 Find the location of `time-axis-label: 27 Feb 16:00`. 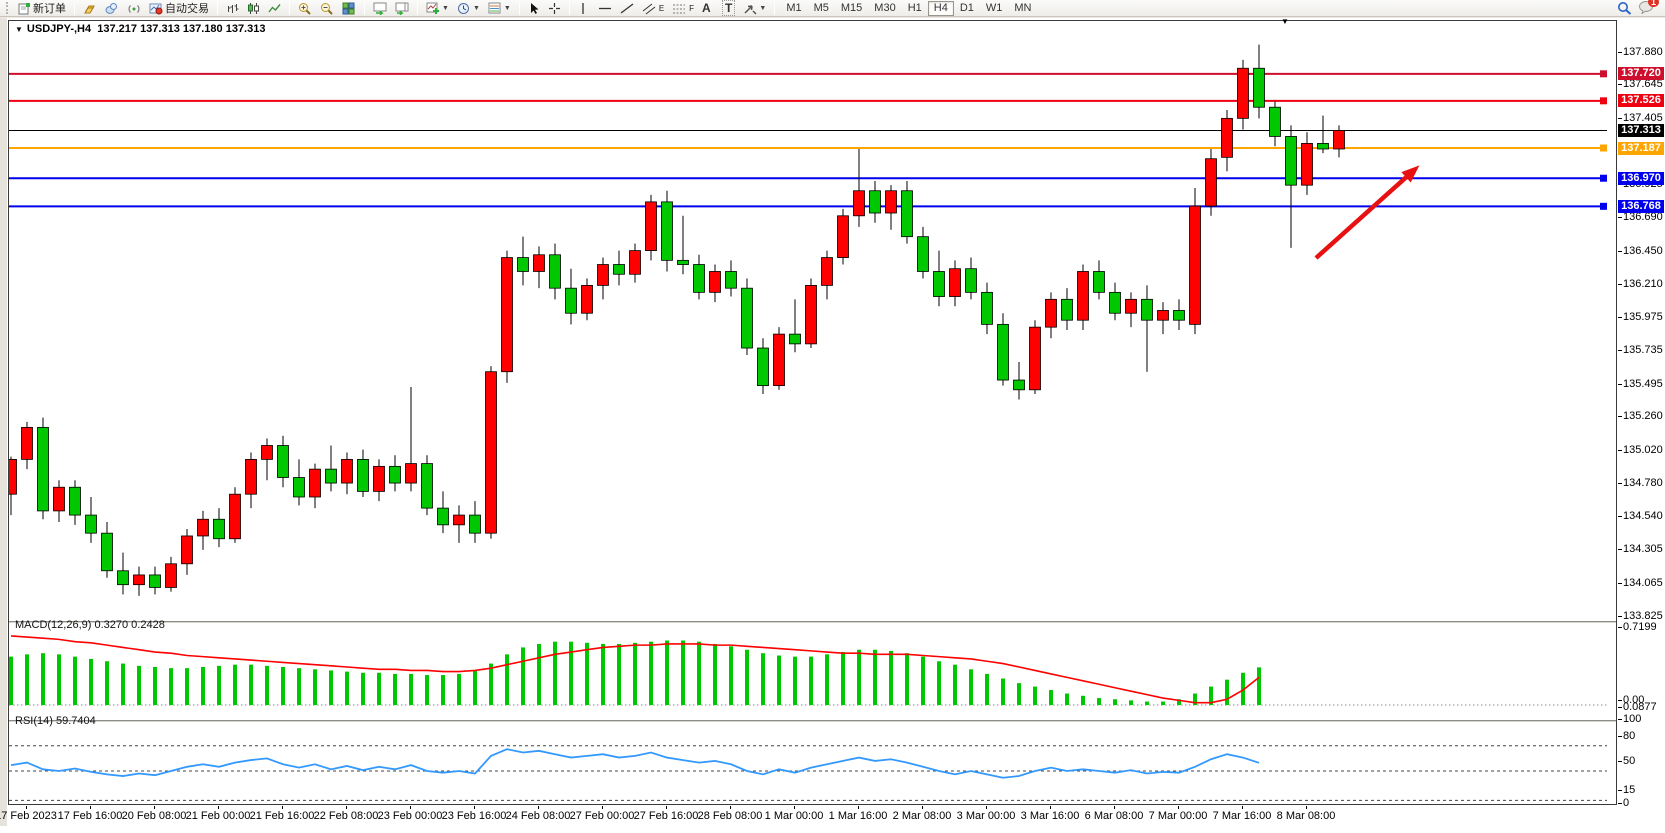

time-axis-label: 27 Feb 16:00 is located at coordinates (666, 816).